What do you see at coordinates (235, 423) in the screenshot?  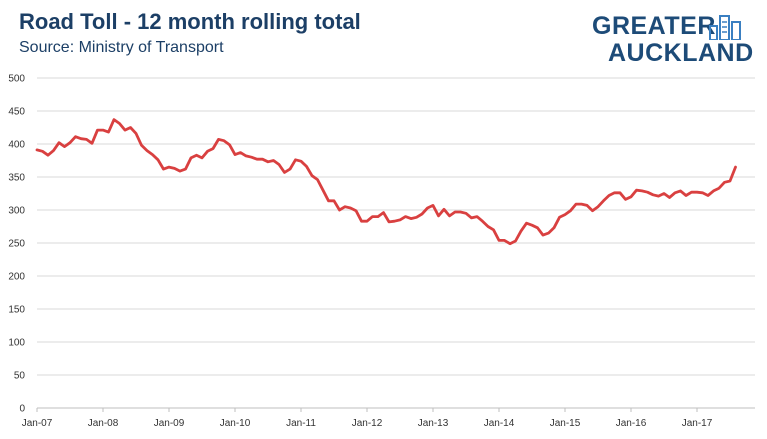 I see `x-tick-label: Jan-10` at bounding box center [235, 423].